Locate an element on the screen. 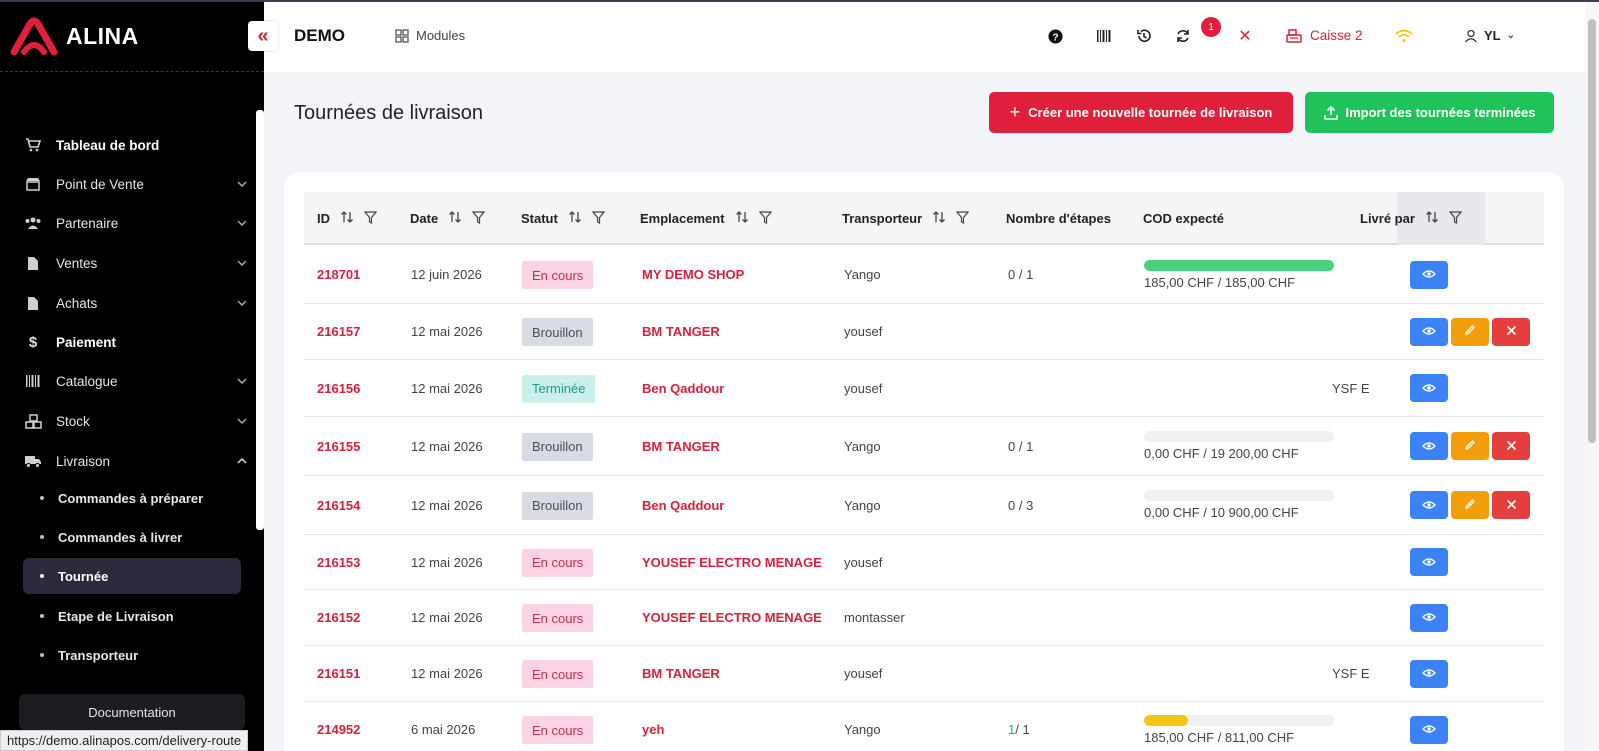  sidebar-item-point-de-vente: Point de Vente is located at coordinates (136, 184).